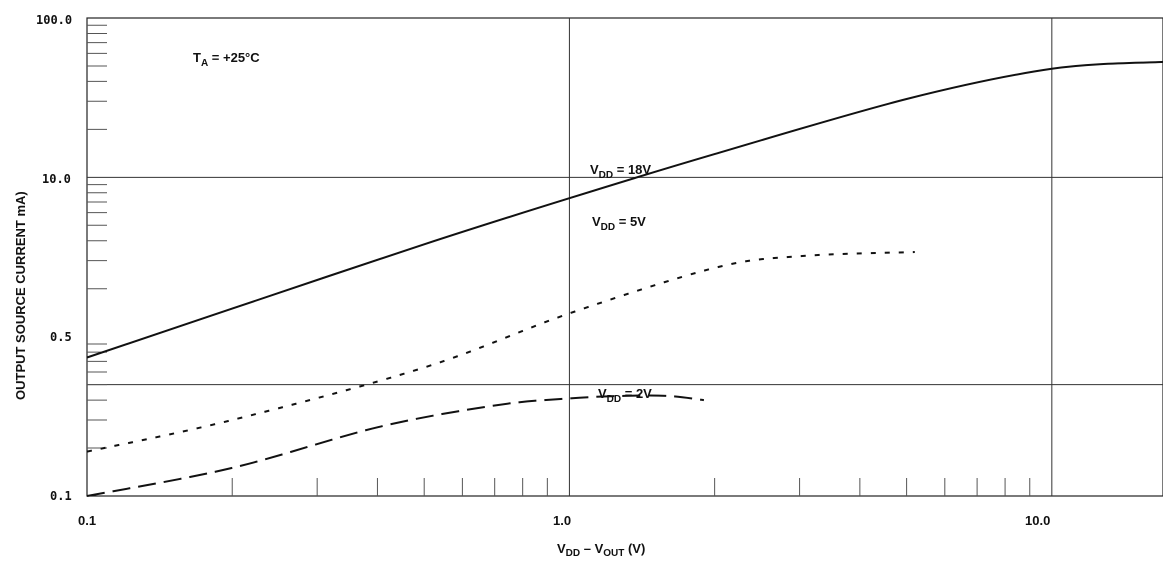 This screenshot has width=1163, height=562. What do you see at coordinates (1037, 520) in the screenshot?
I see `x-tick-label-10.0: 10.0` at bounding box center [1037, 520].